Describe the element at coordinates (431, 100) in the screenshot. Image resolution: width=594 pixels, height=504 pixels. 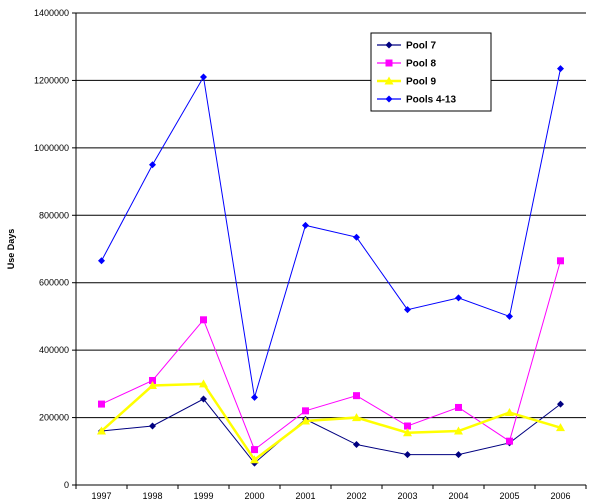
I see `legend-label: Pools 4-13` at that location.